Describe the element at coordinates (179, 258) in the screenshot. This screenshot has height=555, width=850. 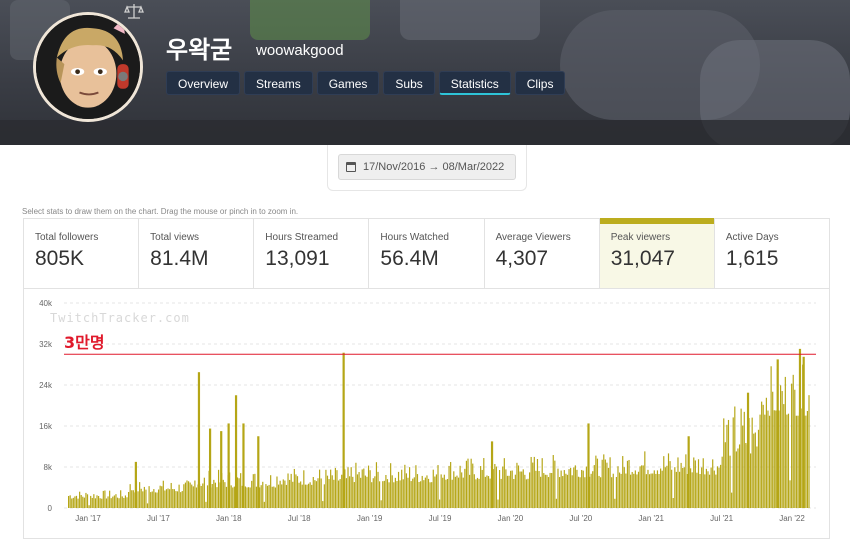
I see `stat-value: 81.4M` at that location.